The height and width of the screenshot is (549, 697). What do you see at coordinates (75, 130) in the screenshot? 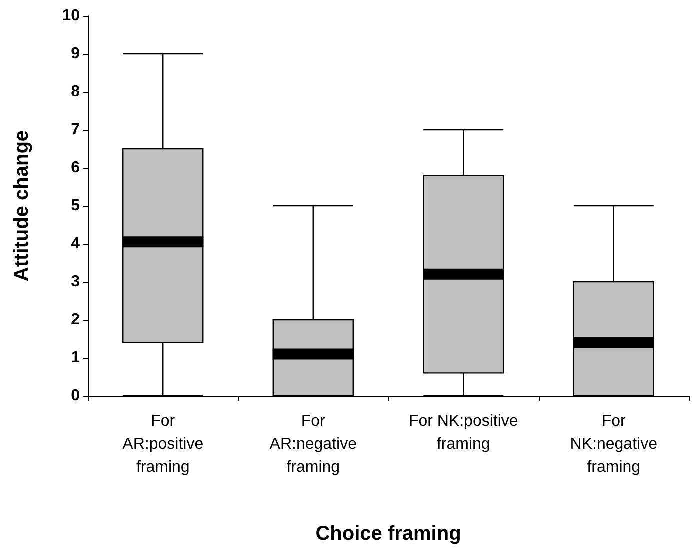
I see `y-tick-label: 7` at bounding box center [75, 130].